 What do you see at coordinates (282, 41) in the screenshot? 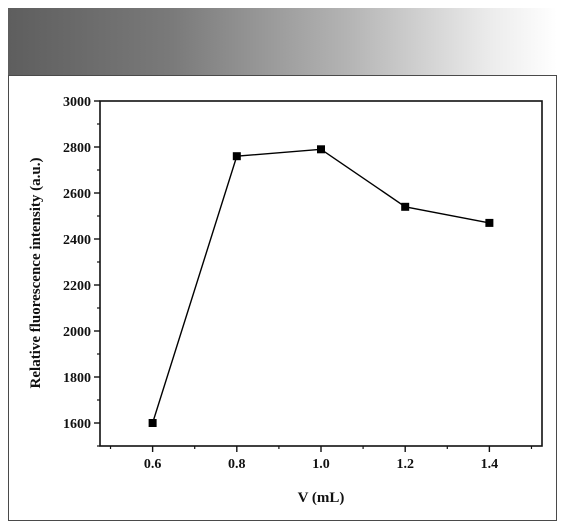
I see `header-banner` at bounding box center [282, 41].